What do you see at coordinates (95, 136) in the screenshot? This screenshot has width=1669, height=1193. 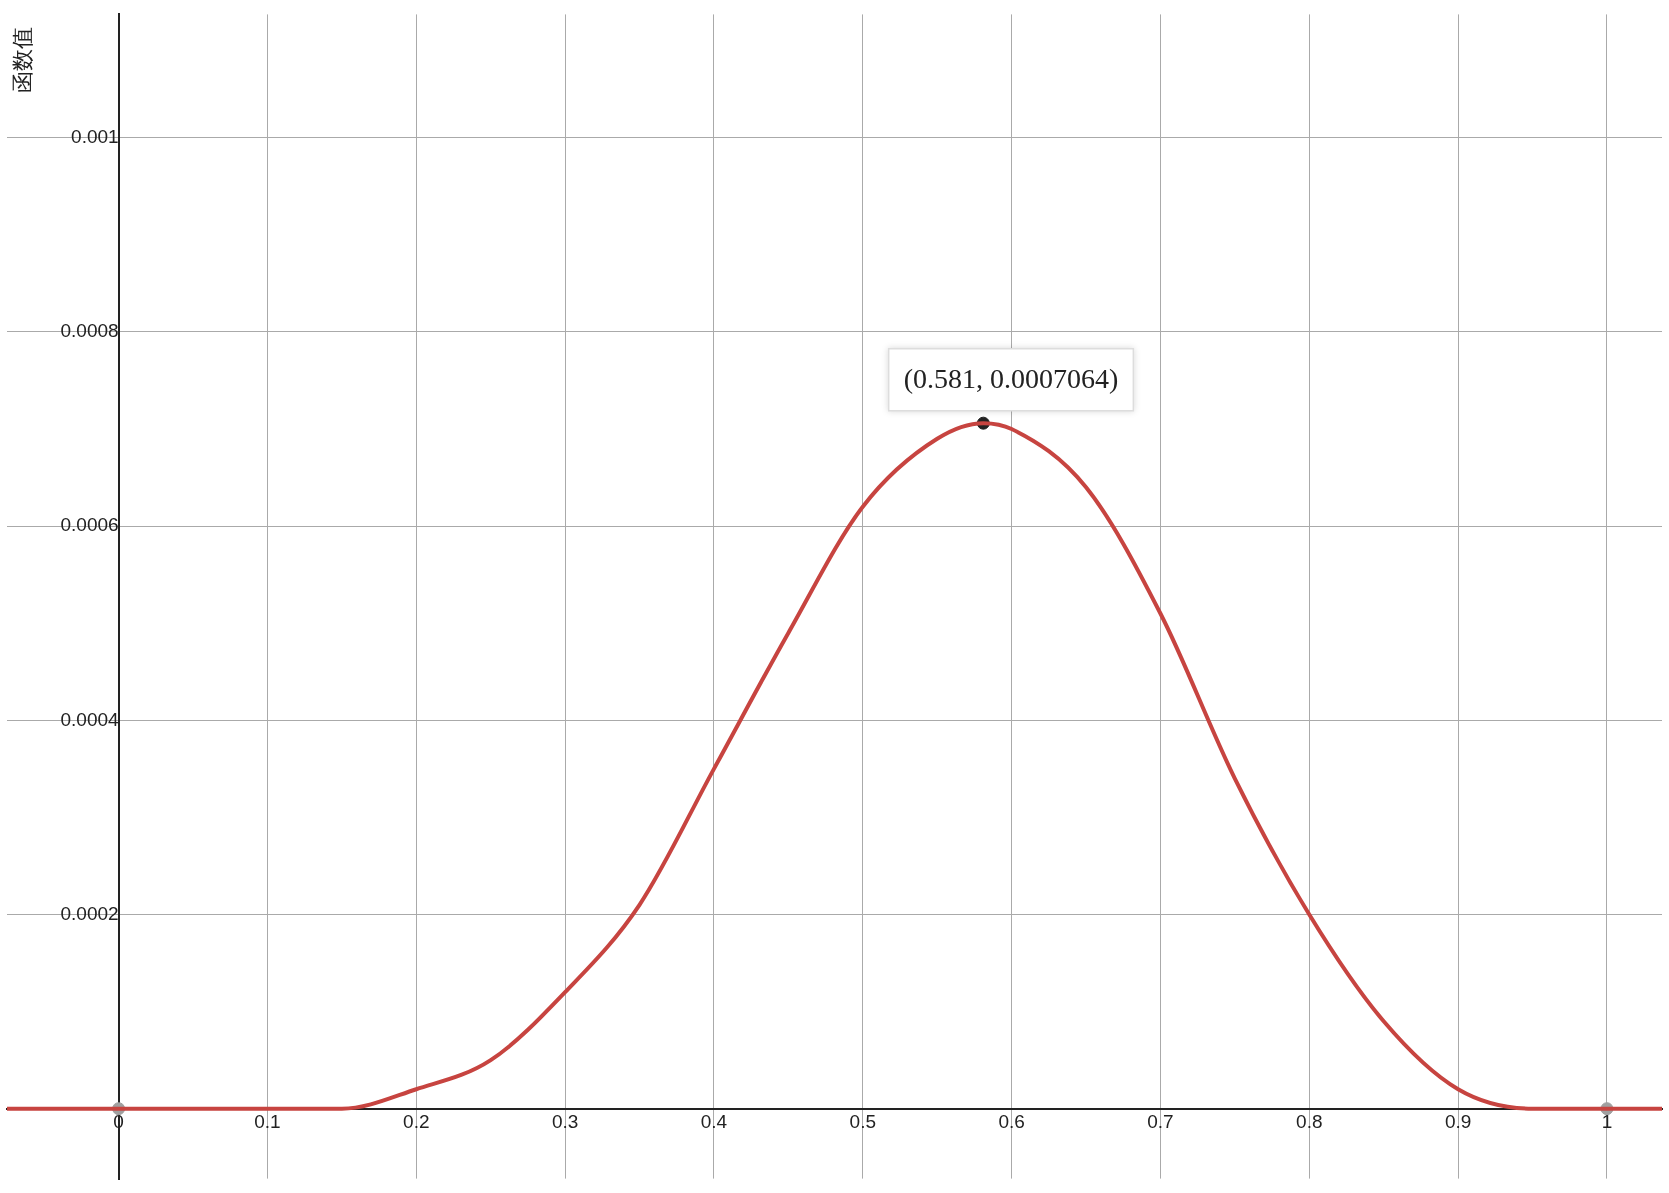 I see `y-tick-label: 0.001` at bounding box center [95, 136].